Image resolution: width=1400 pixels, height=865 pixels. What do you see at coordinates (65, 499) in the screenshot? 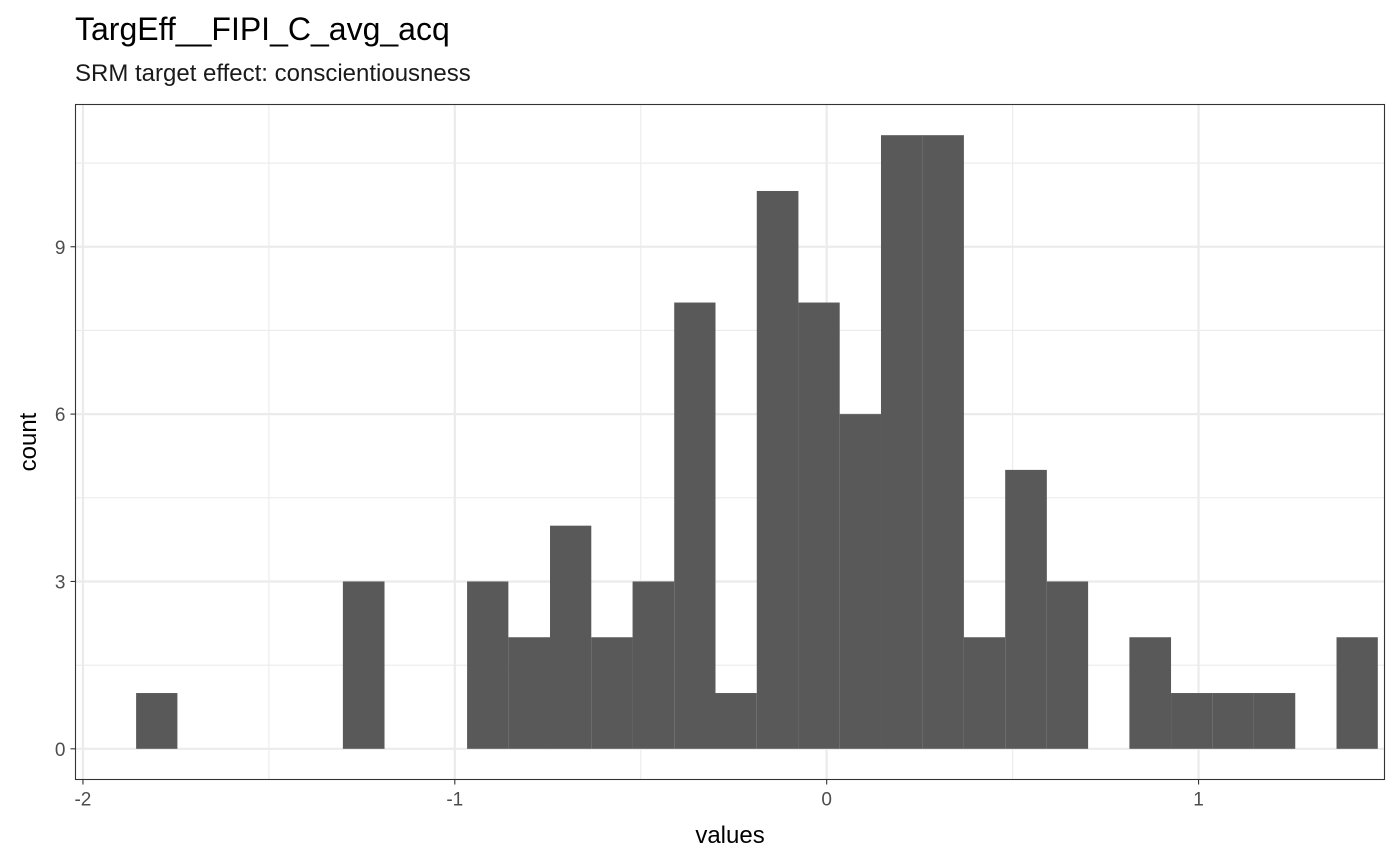
I see `y-axis: 0 3 6 9` at bounding box center [65, 499].